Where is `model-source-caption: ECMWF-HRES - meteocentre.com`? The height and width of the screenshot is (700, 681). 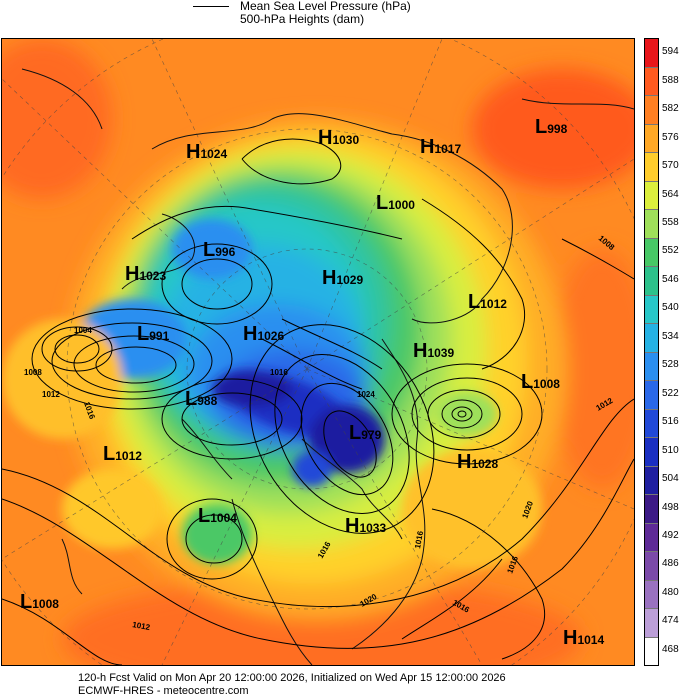 model-source-caption: ECMWF-HRES - meteocentre.com is located at coordinates (163, 691).